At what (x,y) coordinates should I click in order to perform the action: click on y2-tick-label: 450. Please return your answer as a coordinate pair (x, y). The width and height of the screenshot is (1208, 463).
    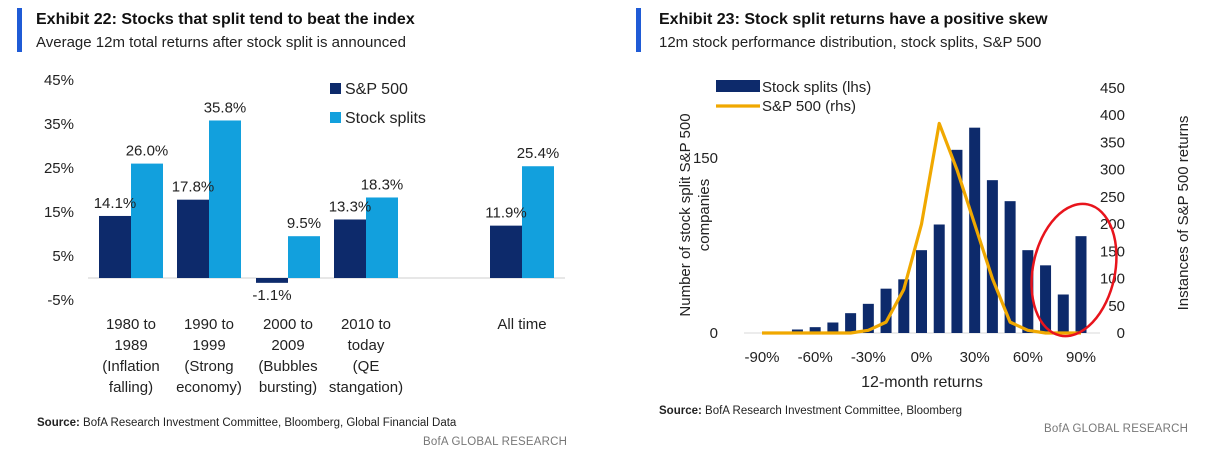
    Looking at the image, I should click on (1112, 88).